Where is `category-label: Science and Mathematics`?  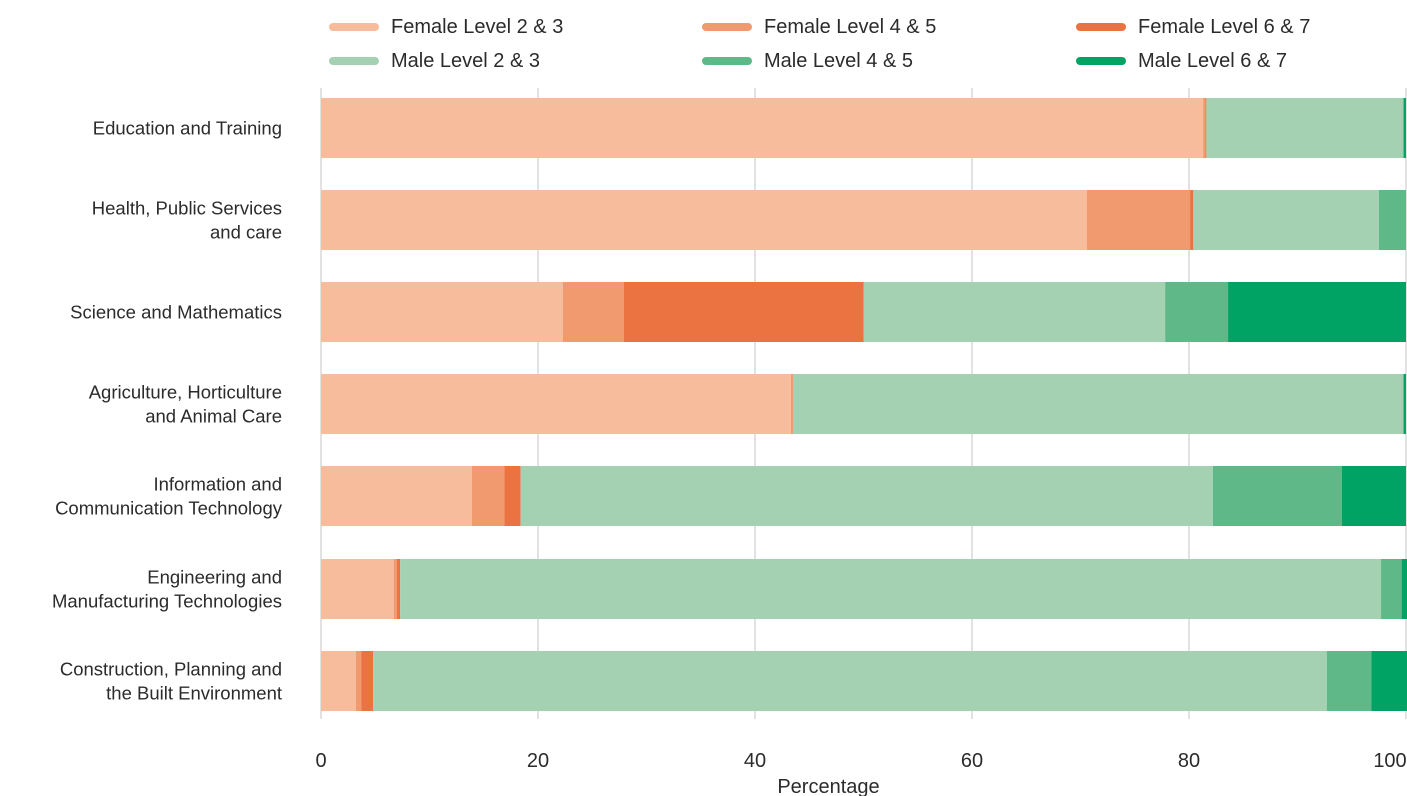 category-label: Science and Mathematics is located at coordinates (176, 312).